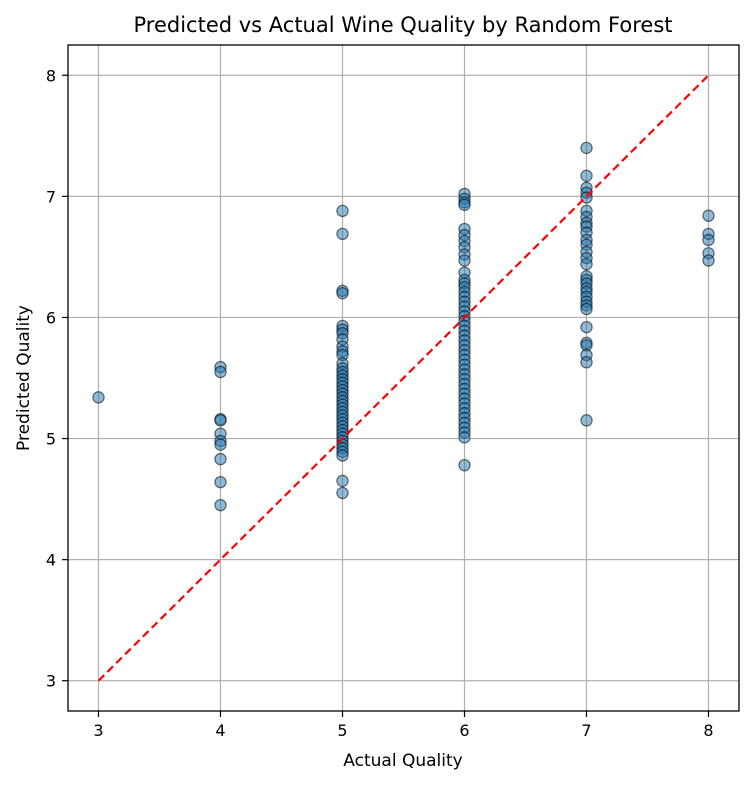 The image size is (752, 785). I want to click on x-tick-label-8: 8, so click(708, 730).